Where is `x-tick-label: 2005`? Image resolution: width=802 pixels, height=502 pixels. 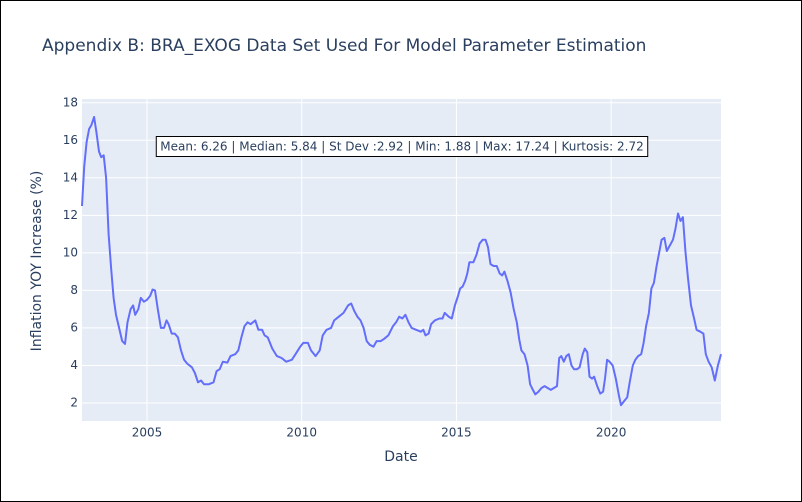 x-tick-label: 2005 is located at coordinates (147, 433).